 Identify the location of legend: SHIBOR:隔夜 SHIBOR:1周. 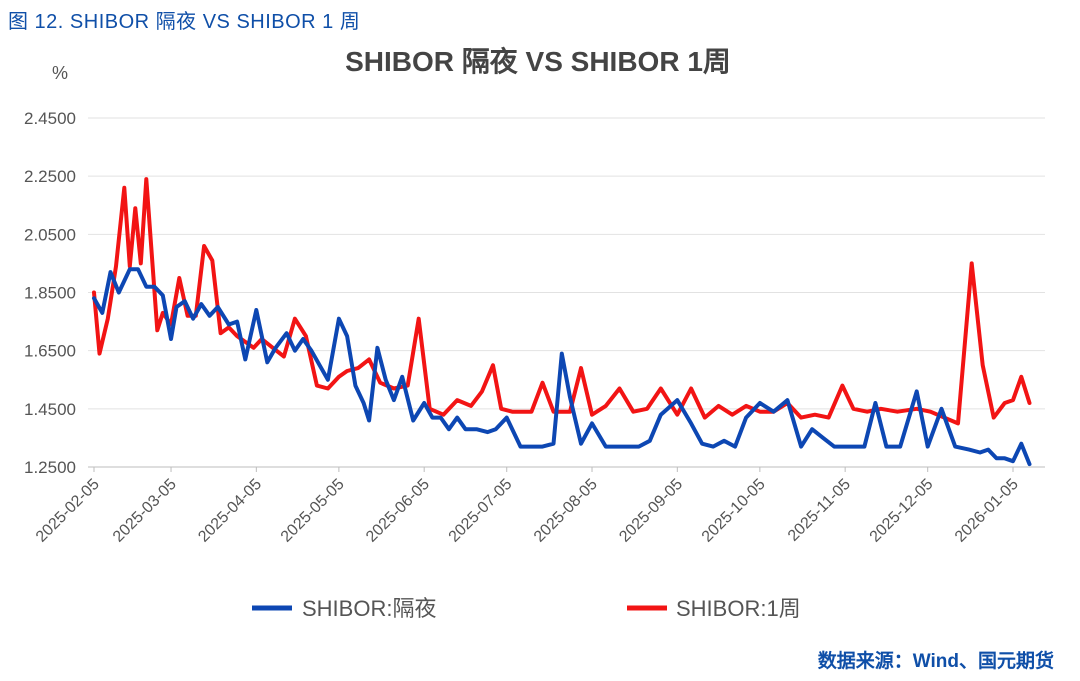
(526, 608).